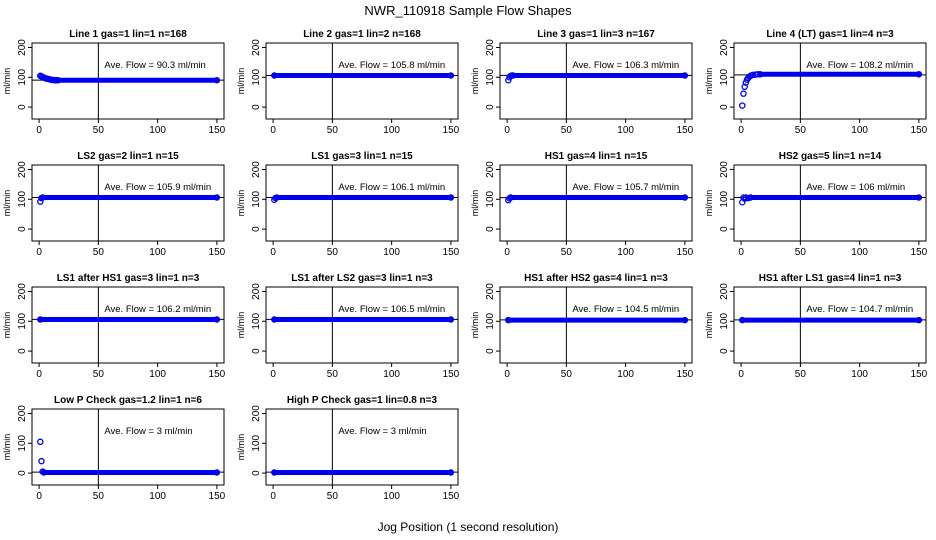 Image resolution: width=936 pixels, height=540 pixels. What do you see at coordinates (362, 400) in the screenshot?
I see `panel-title: High P Check gas=1 lin=0.8 n=3` at bounding box center [362, 400].